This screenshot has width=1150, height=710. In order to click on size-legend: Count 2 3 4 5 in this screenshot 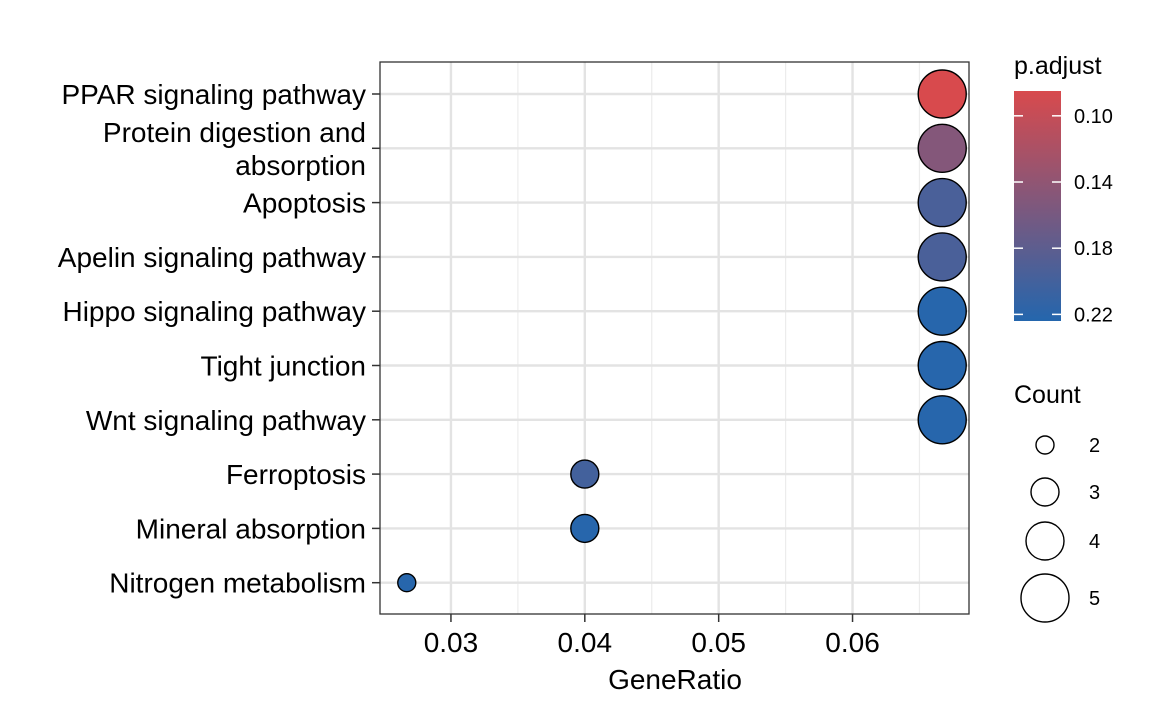, I will do `click(1057, 502)`.